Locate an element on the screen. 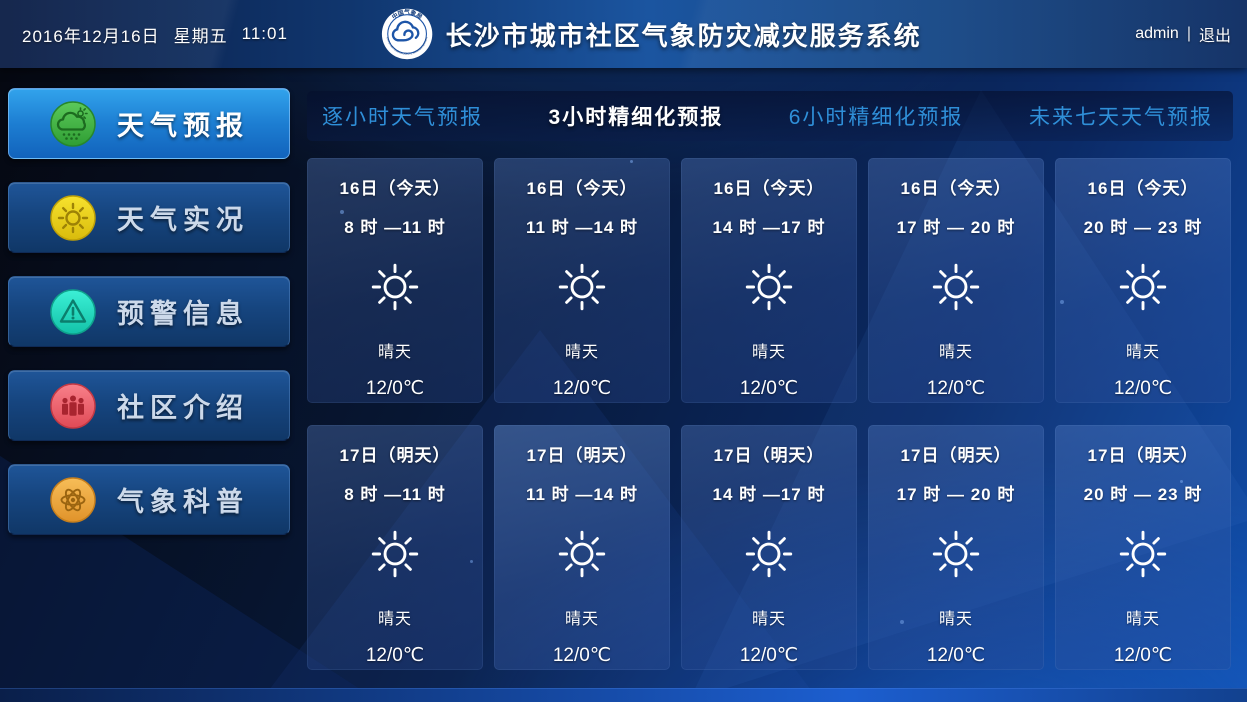 This screenshot has height=702, width=1247. sidebar-item-community-intro: 社区介绍 is located at coordinates (149, 405).